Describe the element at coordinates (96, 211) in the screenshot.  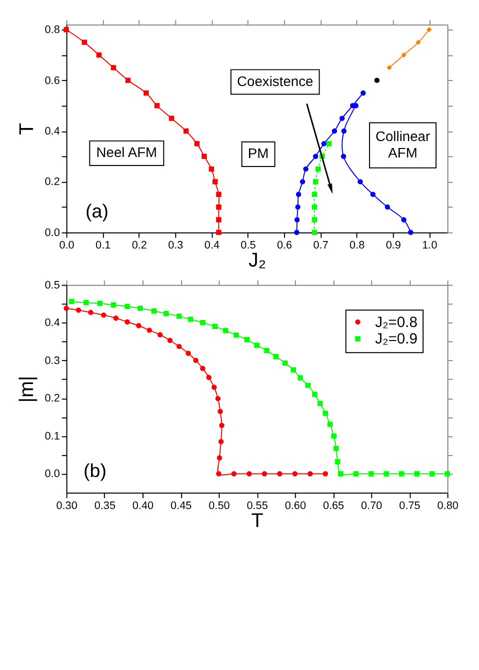
I see `annotation: (a)` at that location.